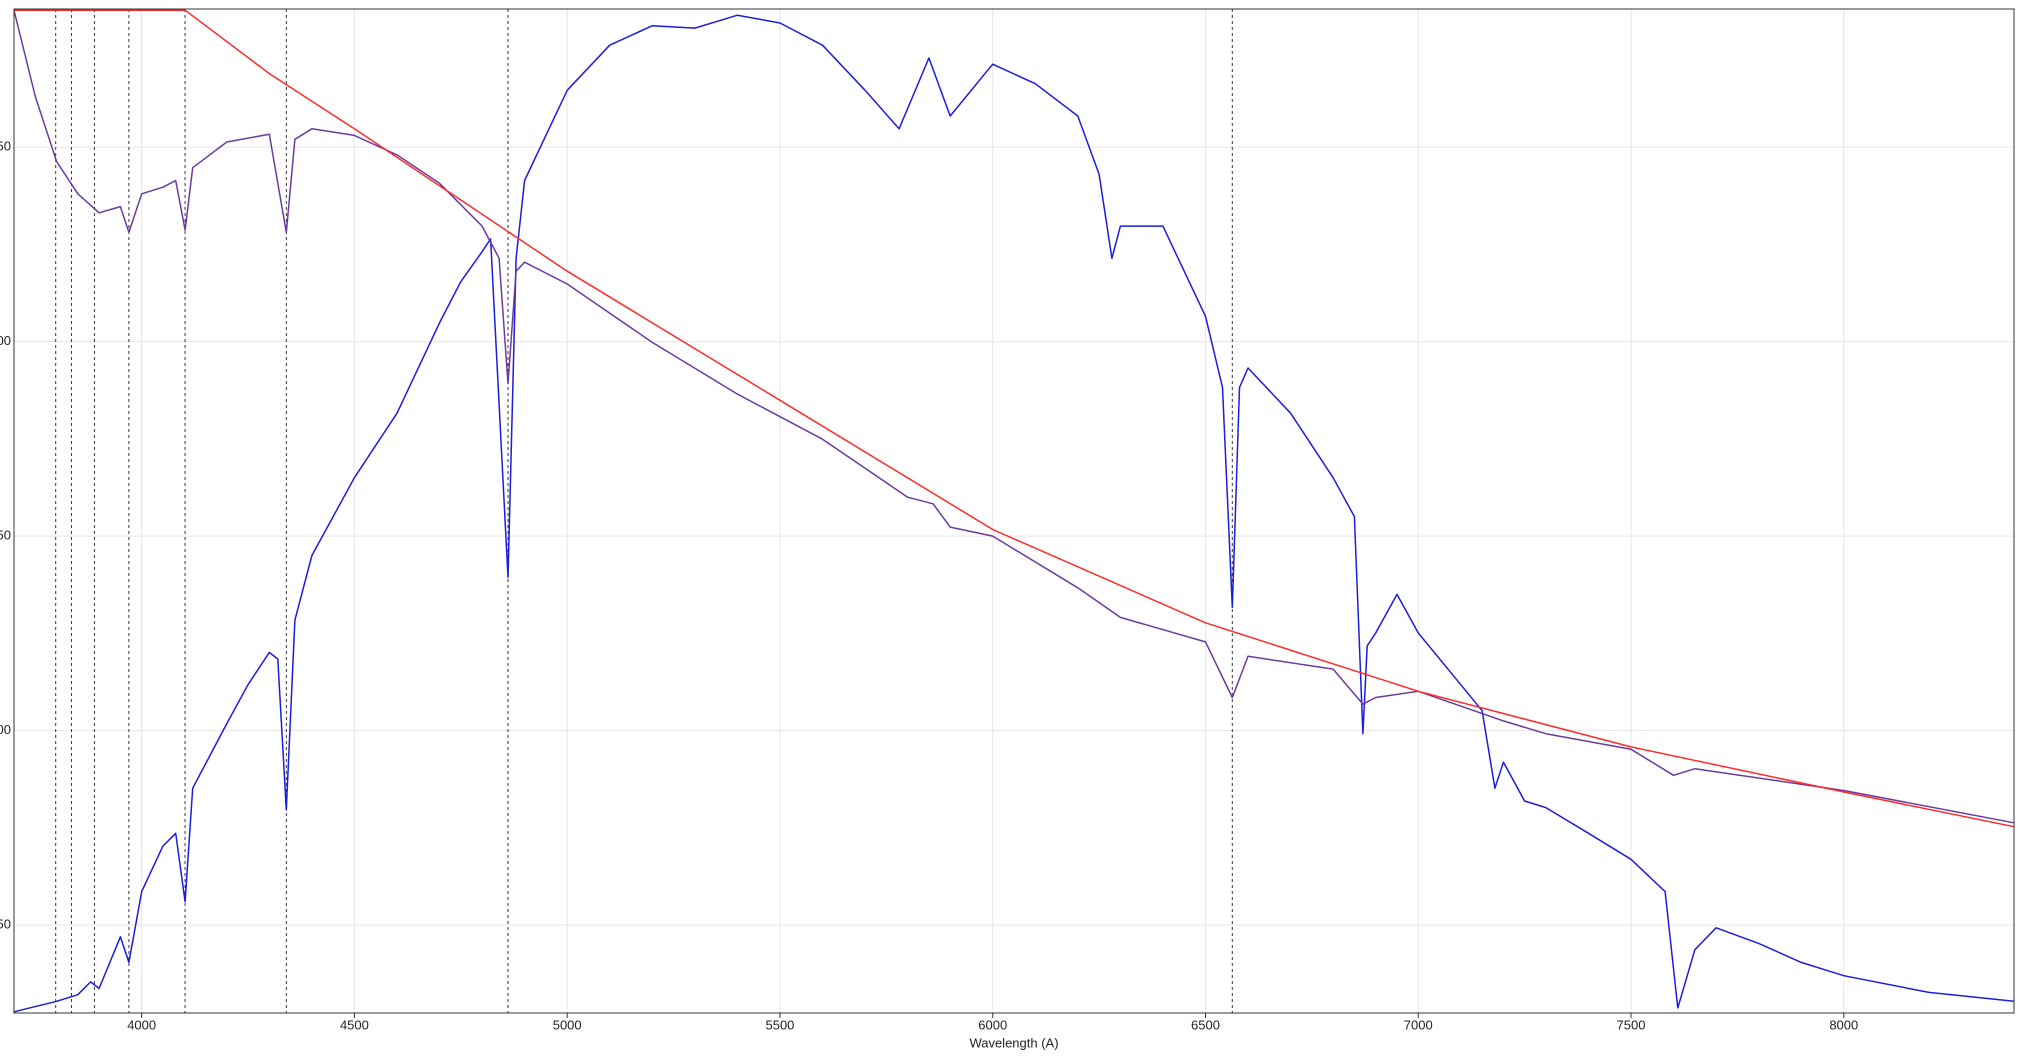 The image size is (2023, 1060). What do you see at coordinates (992, 1024) in the screenshot?
I see `x-tick-label: 6000` at bounding box center [992, 1024].